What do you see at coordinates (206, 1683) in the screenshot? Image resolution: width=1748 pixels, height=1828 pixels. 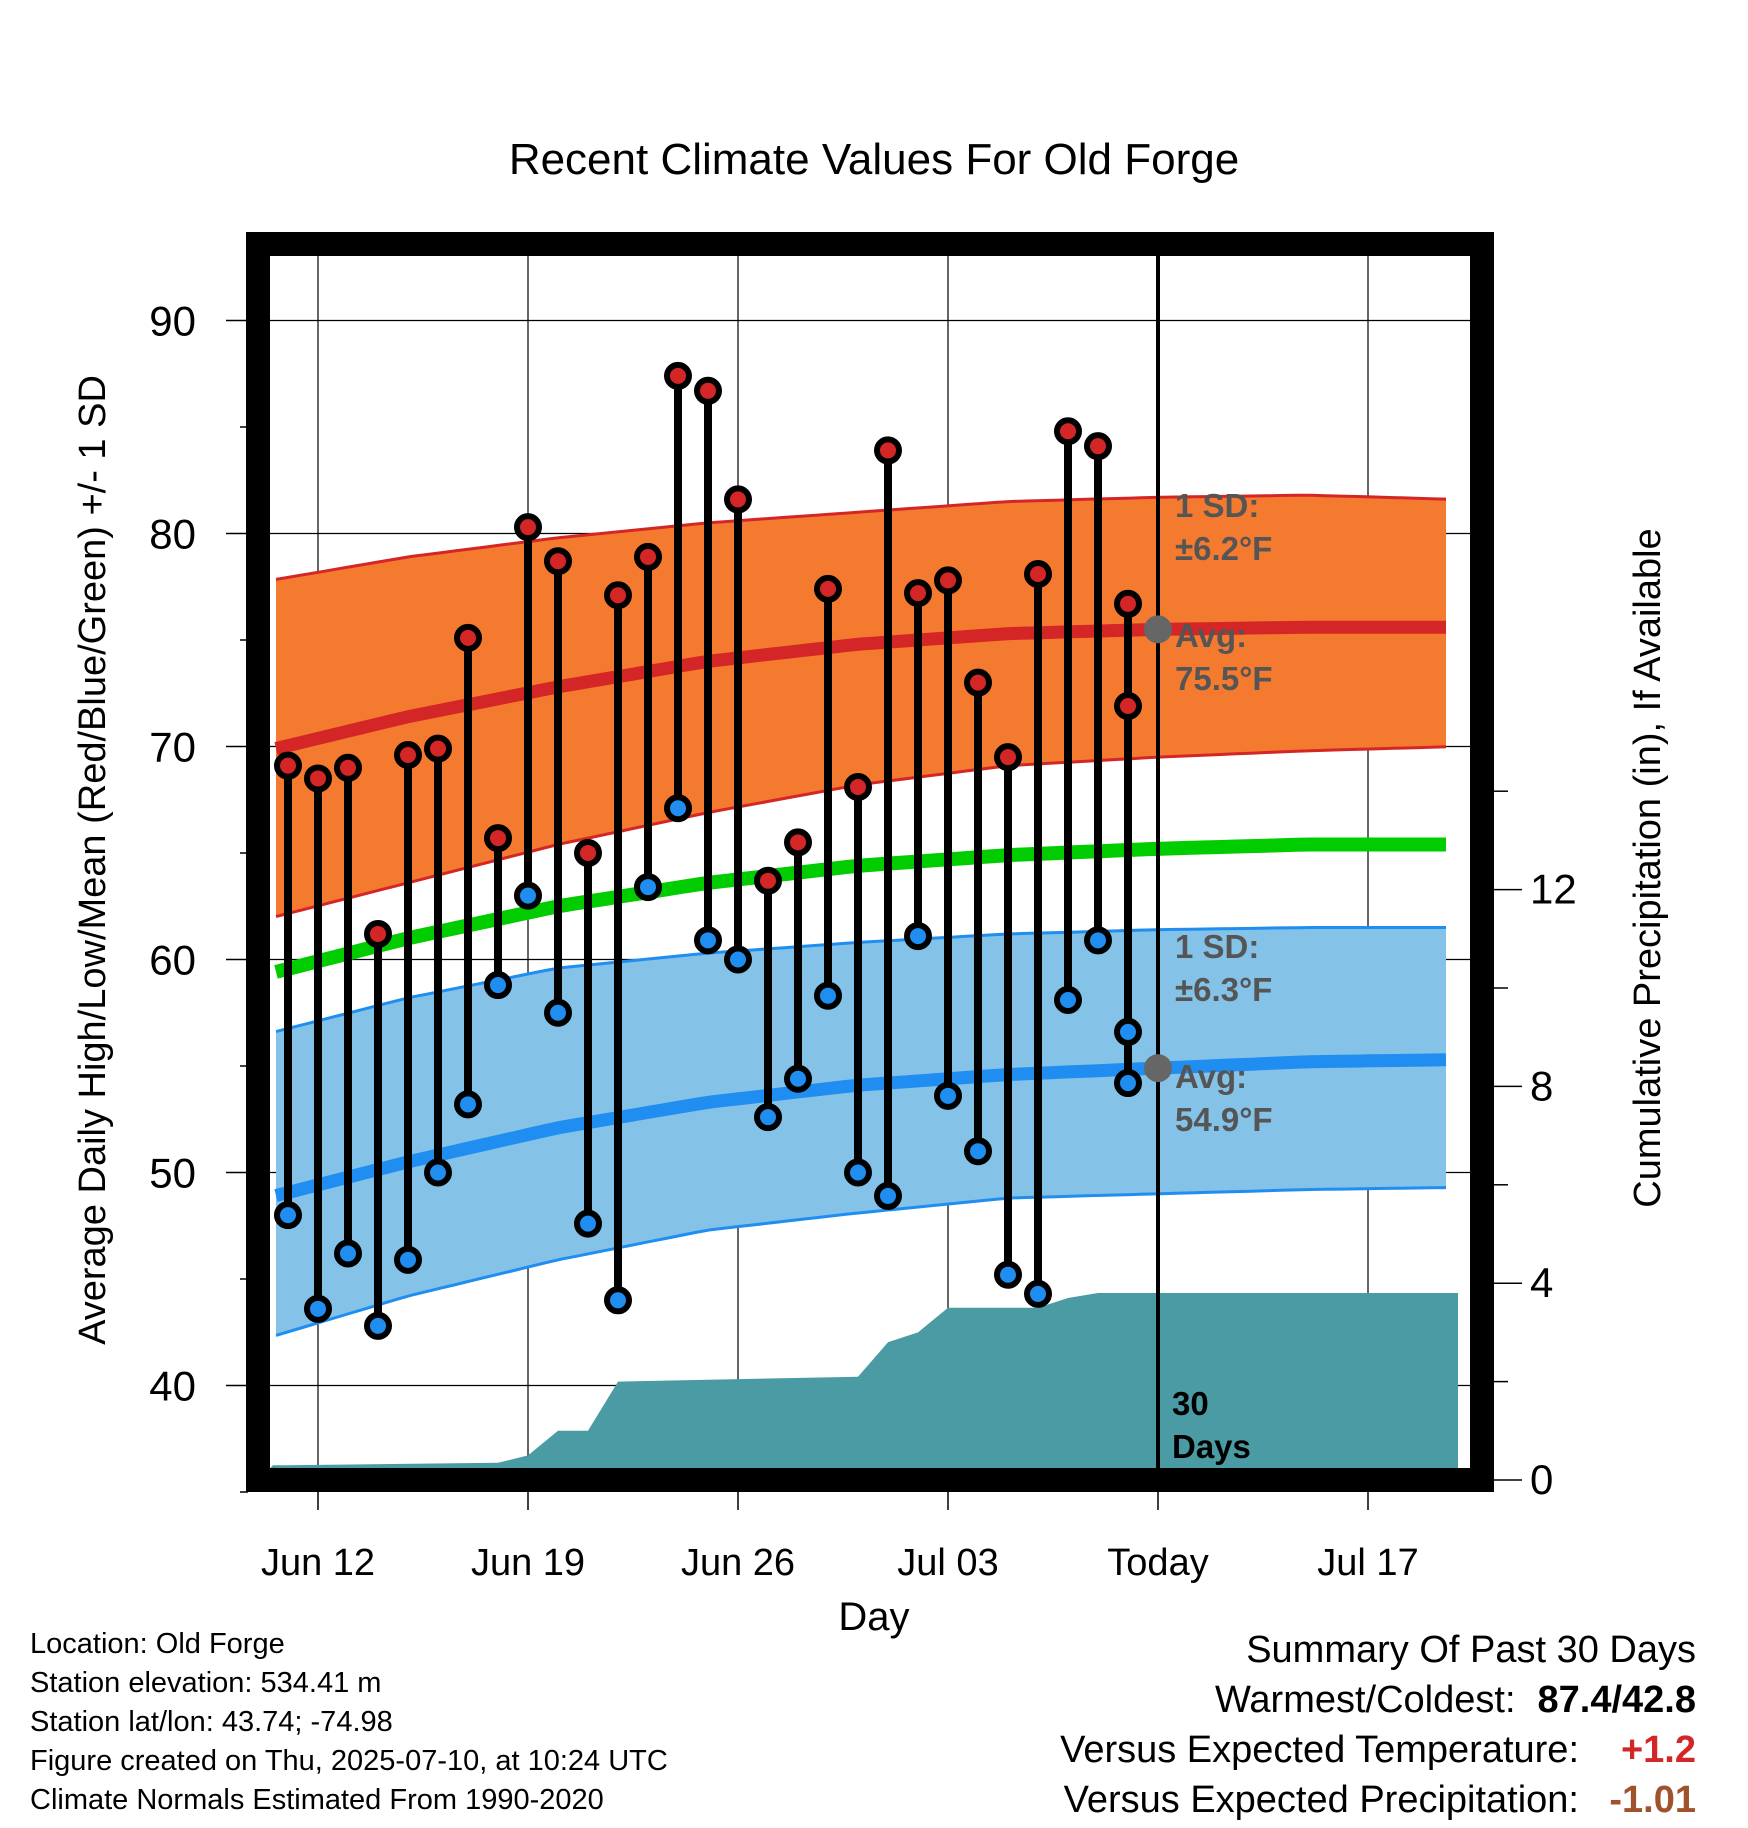 I see `elevation-text: Station elevation: 534.41 m` at bounding box center [206, 1683].